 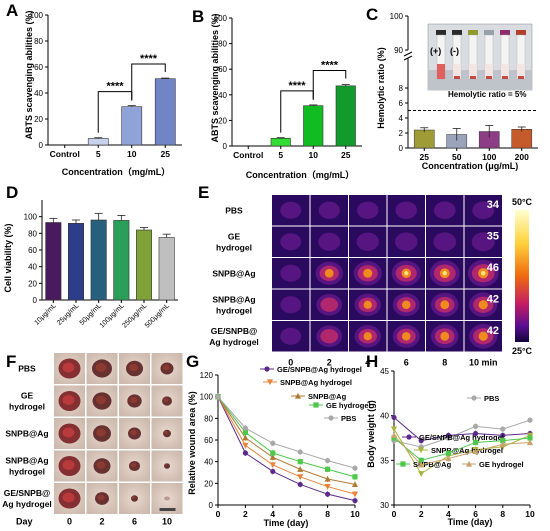 I want to click on chart-a-significance-bracket, so click(x=148, y=82).